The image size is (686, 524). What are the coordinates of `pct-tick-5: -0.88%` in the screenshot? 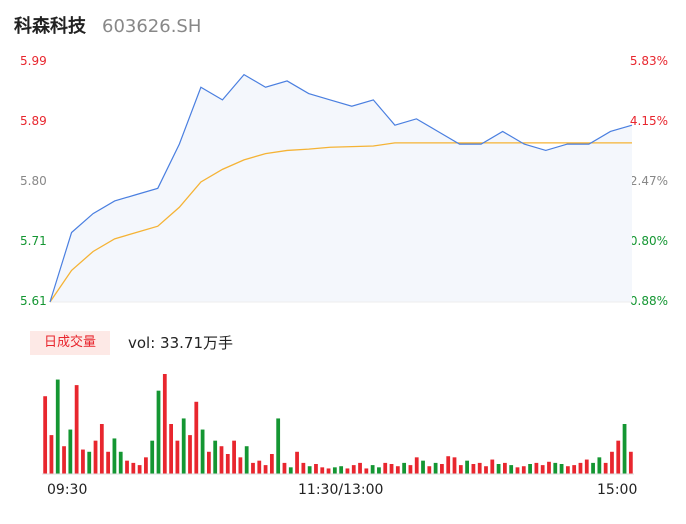 It's located at (646, 301).